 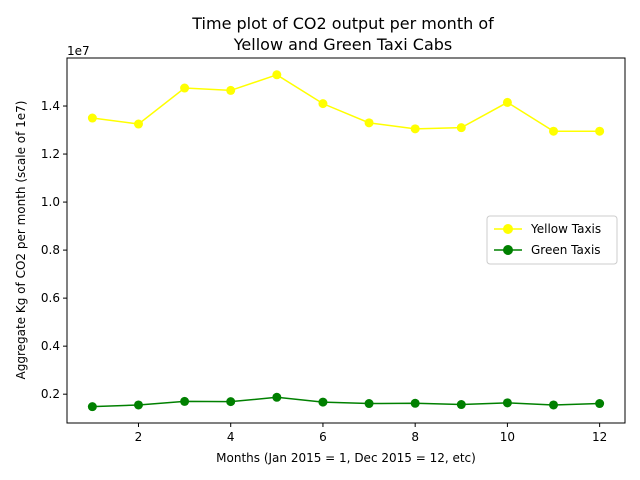 I want to click on legend-label-yellow: Yellow Taxis, so click(x=565, y=229).